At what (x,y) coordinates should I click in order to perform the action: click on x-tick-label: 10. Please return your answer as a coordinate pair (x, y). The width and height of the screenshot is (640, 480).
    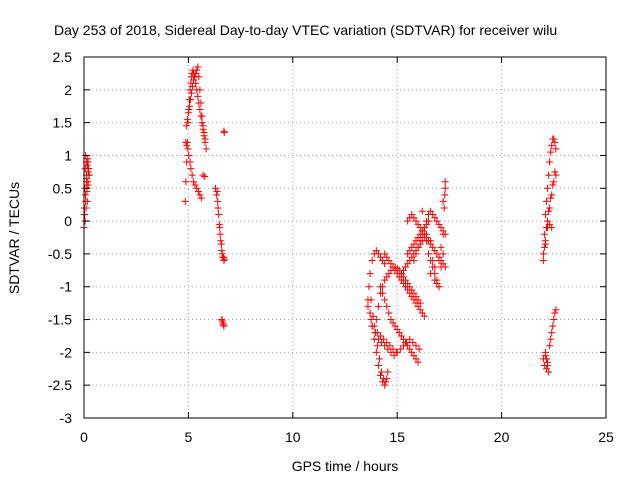
    Looking at the image, I should click on (293, 437).